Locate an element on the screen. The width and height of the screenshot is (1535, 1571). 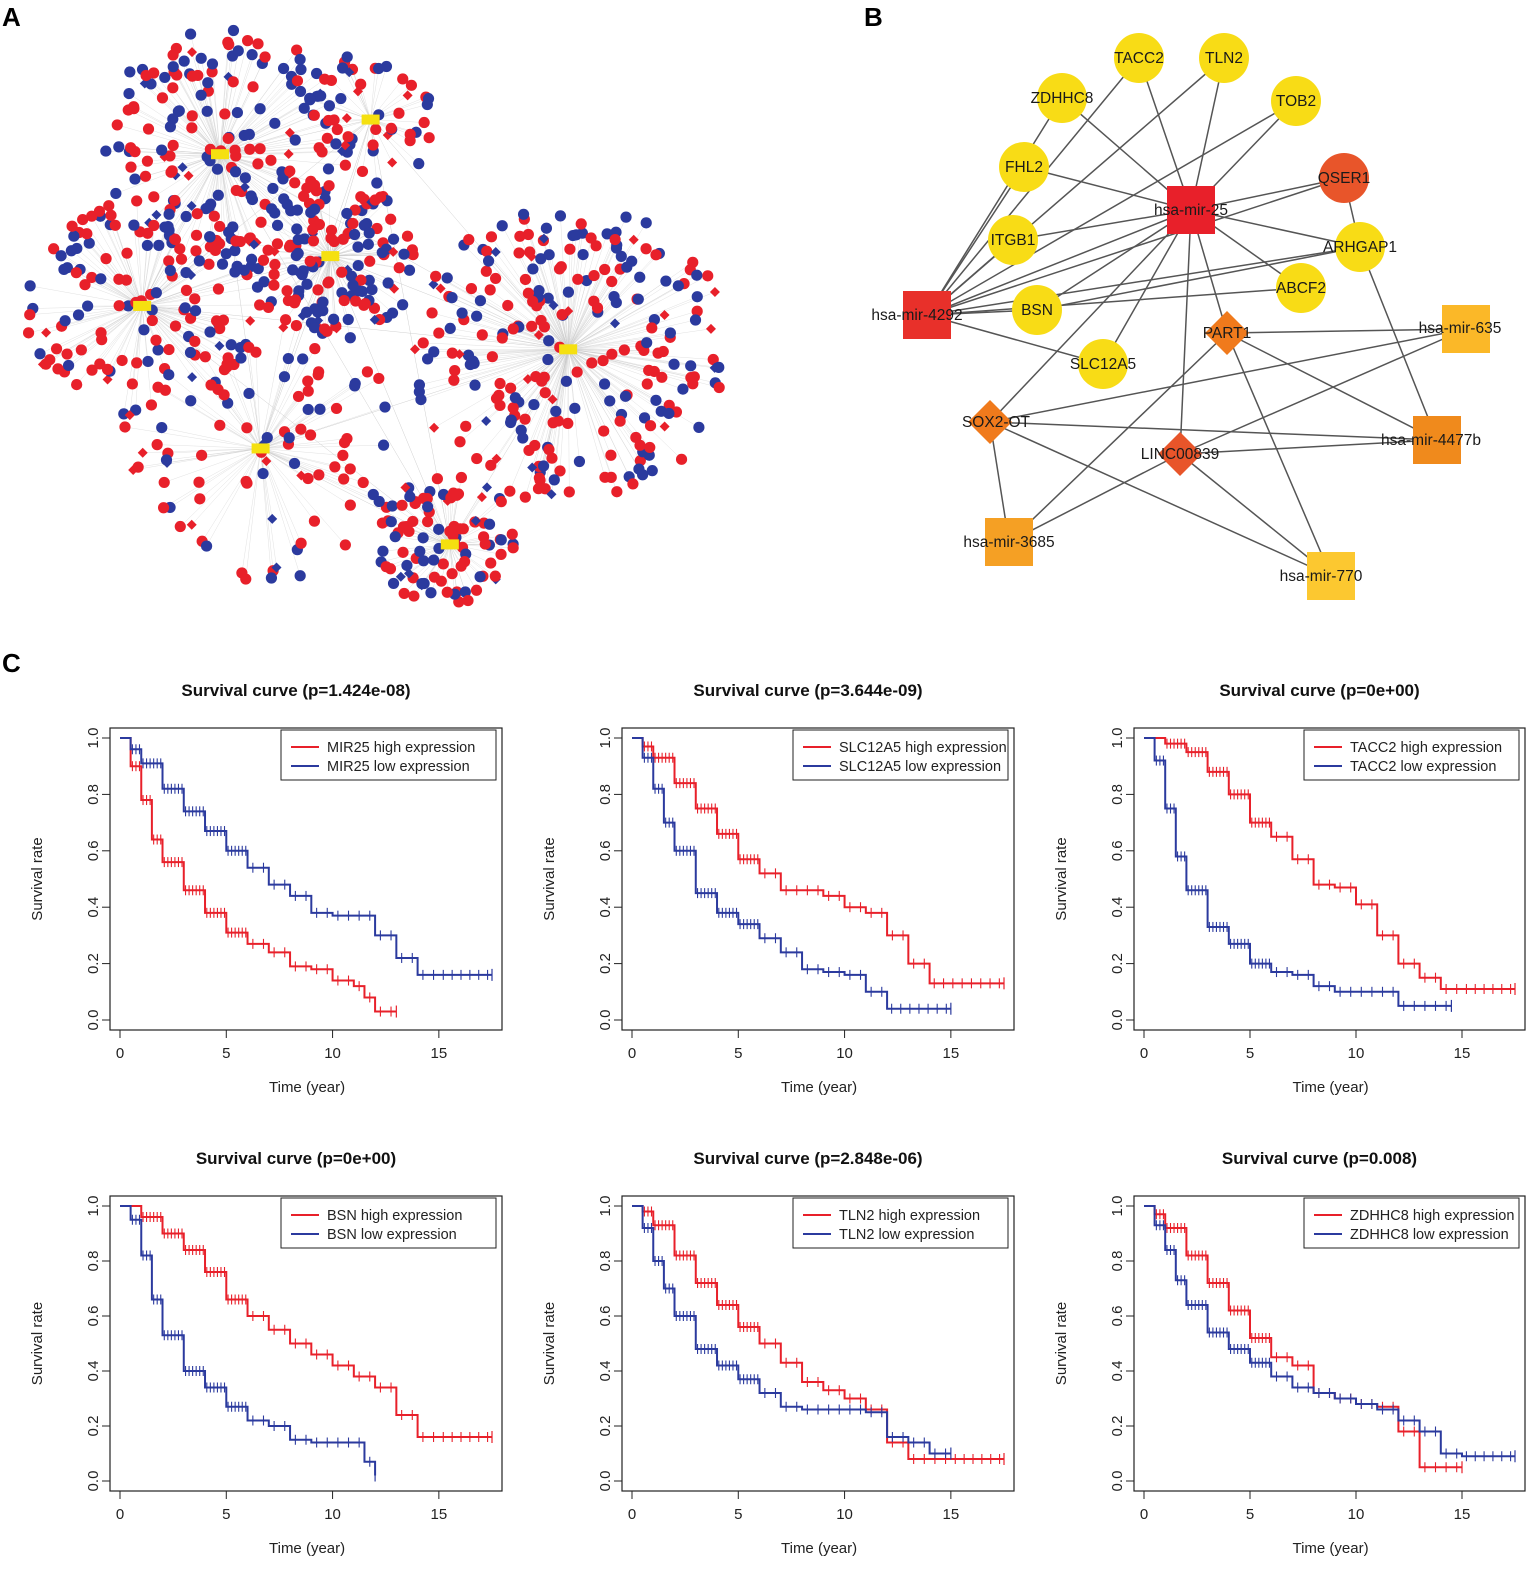
network-a-hub-node is located at coordinates (370, 119).